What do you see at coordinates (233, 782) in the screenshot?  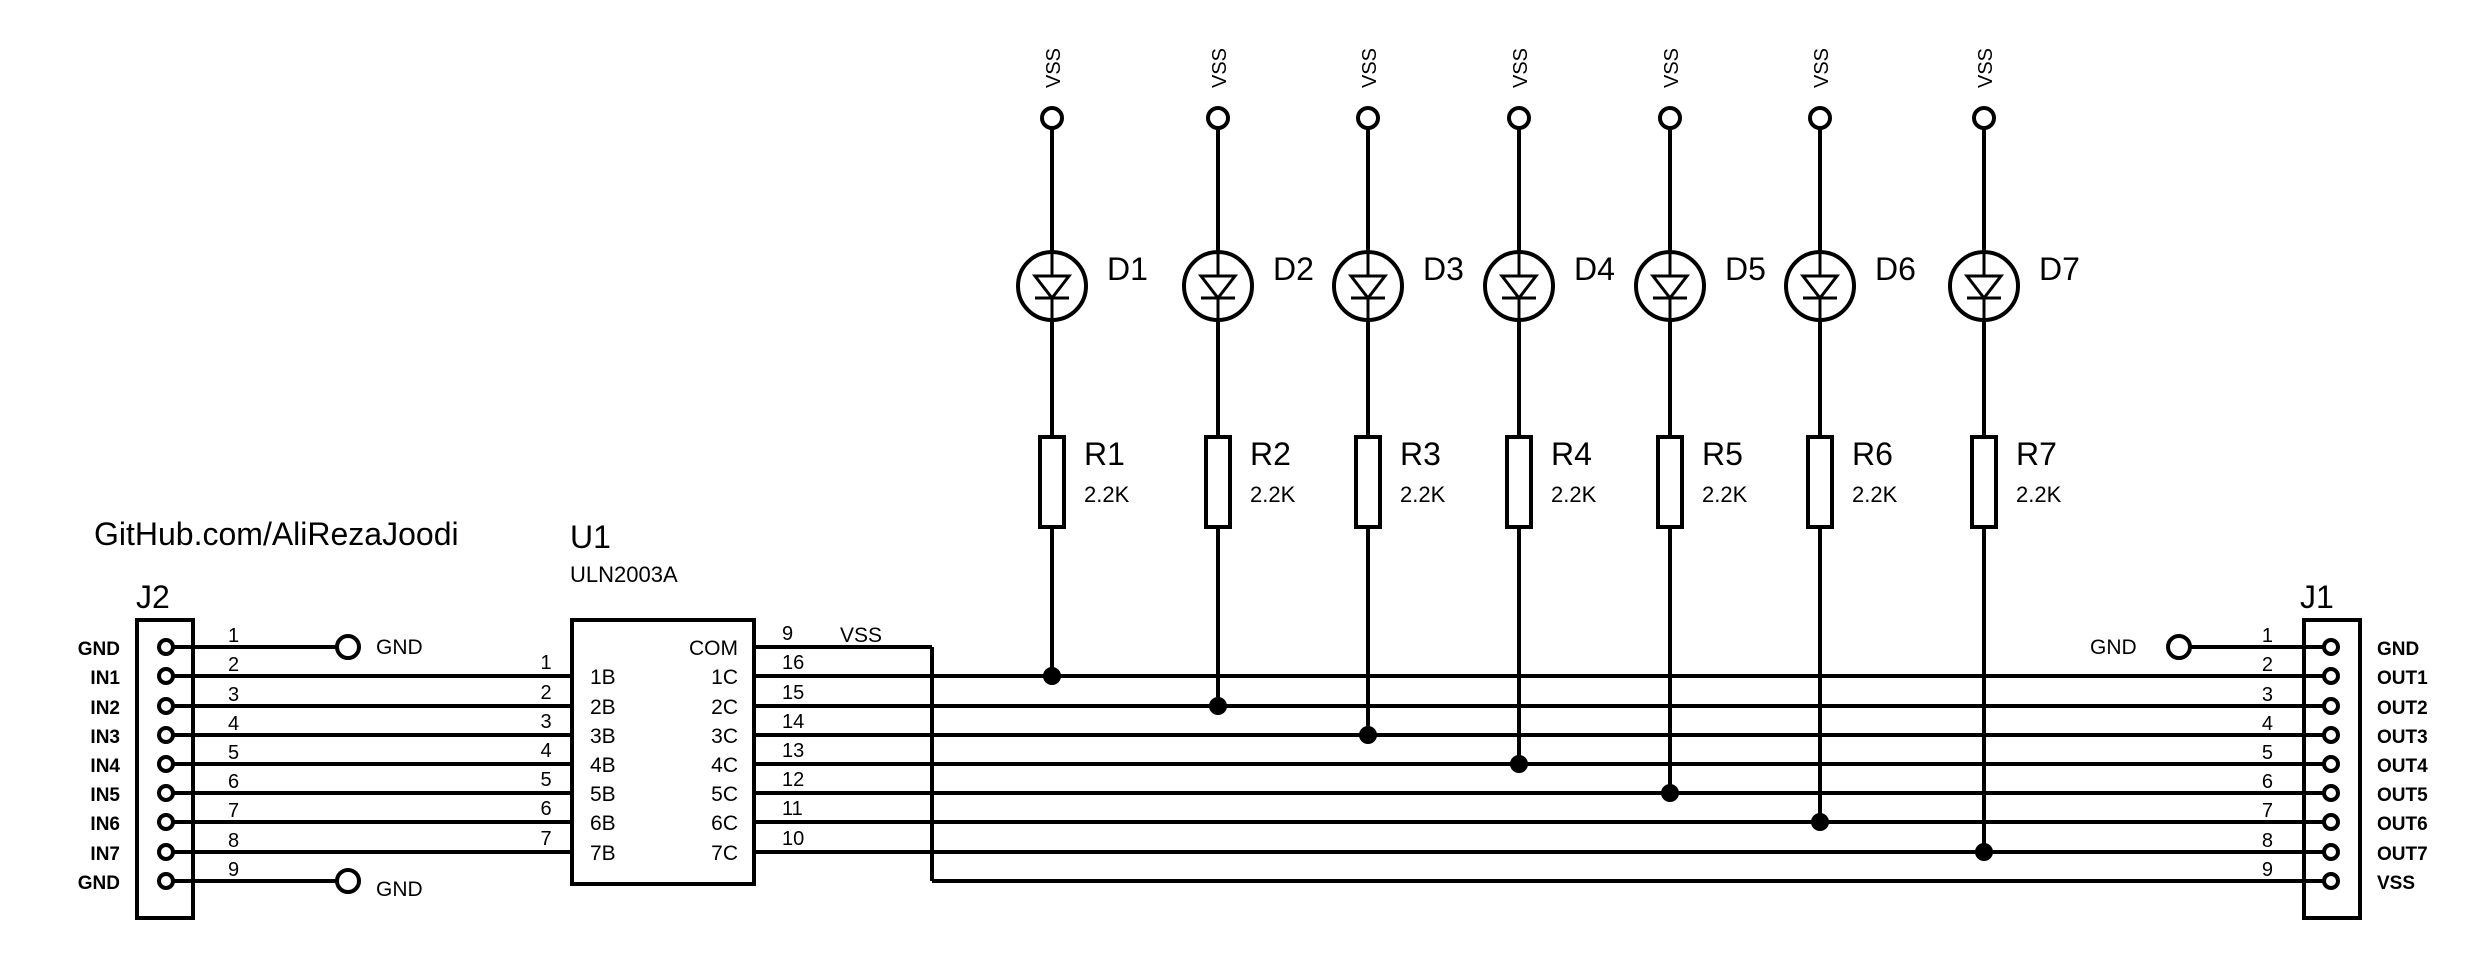 I see `j2-pin-number: 6` at bounding box center [233, 782].